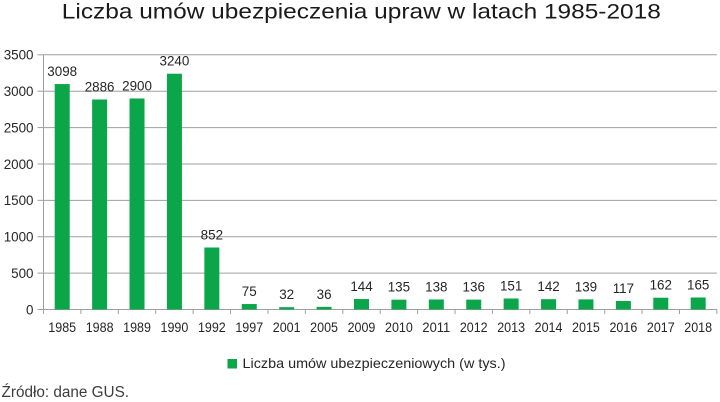 Image resolution: width=720 pixels, height=402 pixels. What do you see at coordinates (661, 285) in the screenshot?
I see `svg-text: 162` at bounding box center [661, 285].